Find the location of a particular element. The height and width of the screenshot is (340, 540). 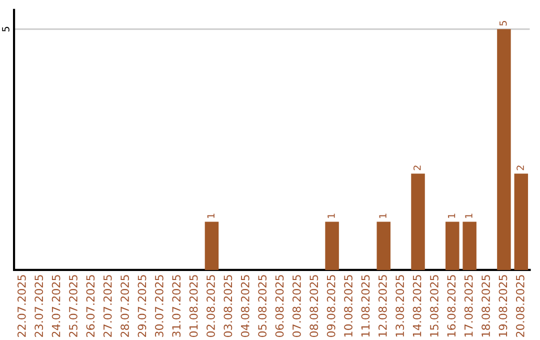

x-tick-label: 12.08.2025 is located at coordinates (382, 306).